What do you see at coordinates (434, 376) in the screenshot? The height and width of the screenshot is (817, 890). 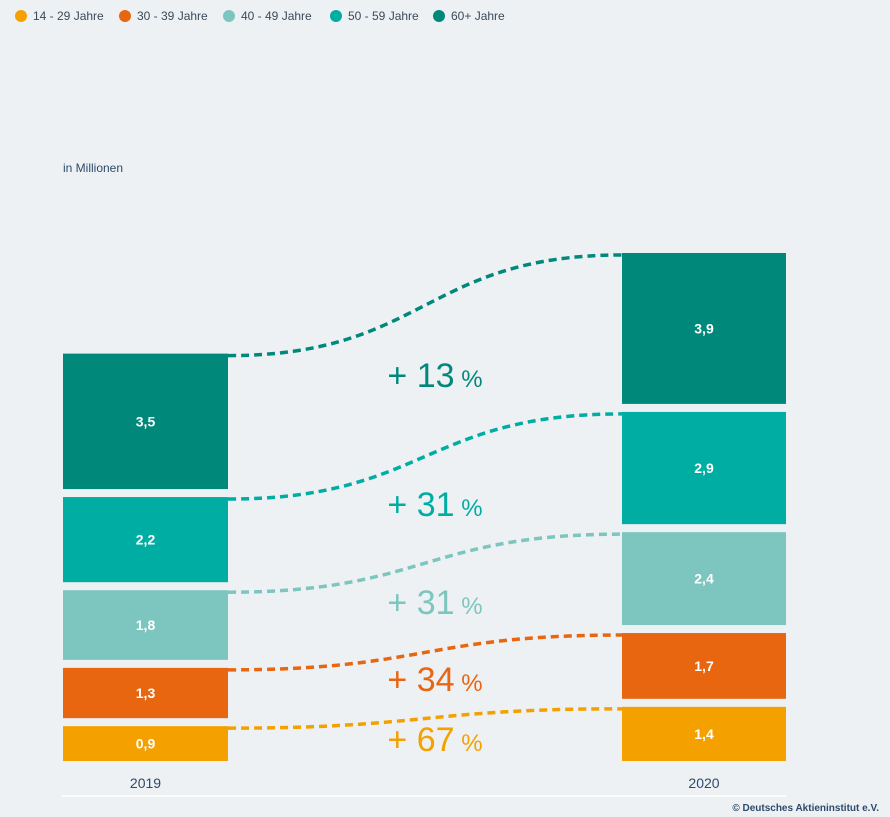 I see `change-label: + 13 %` at bounding box center [434, 376].